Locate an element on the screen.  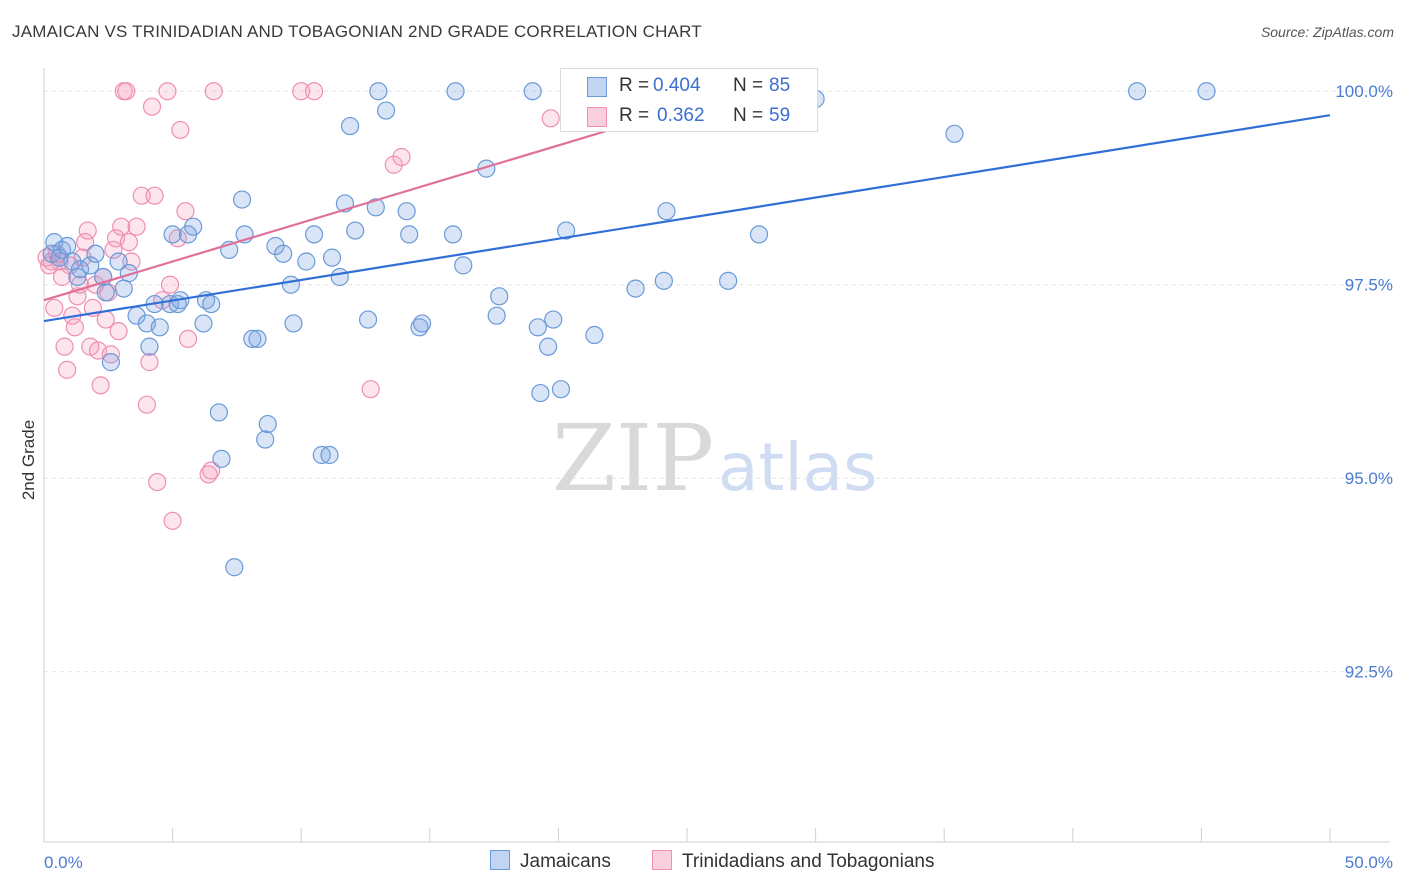
x-tick-label: 50.0% is located at coordinates (1369, 862).